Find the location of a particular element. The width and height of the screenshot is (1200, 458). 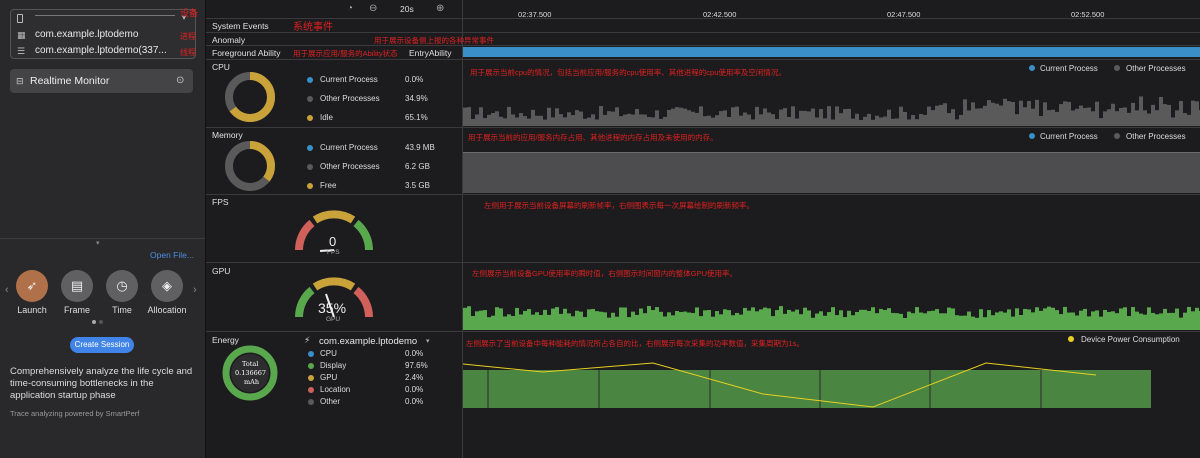

layers-icon: ☰ is located at coordinates (21, 51).